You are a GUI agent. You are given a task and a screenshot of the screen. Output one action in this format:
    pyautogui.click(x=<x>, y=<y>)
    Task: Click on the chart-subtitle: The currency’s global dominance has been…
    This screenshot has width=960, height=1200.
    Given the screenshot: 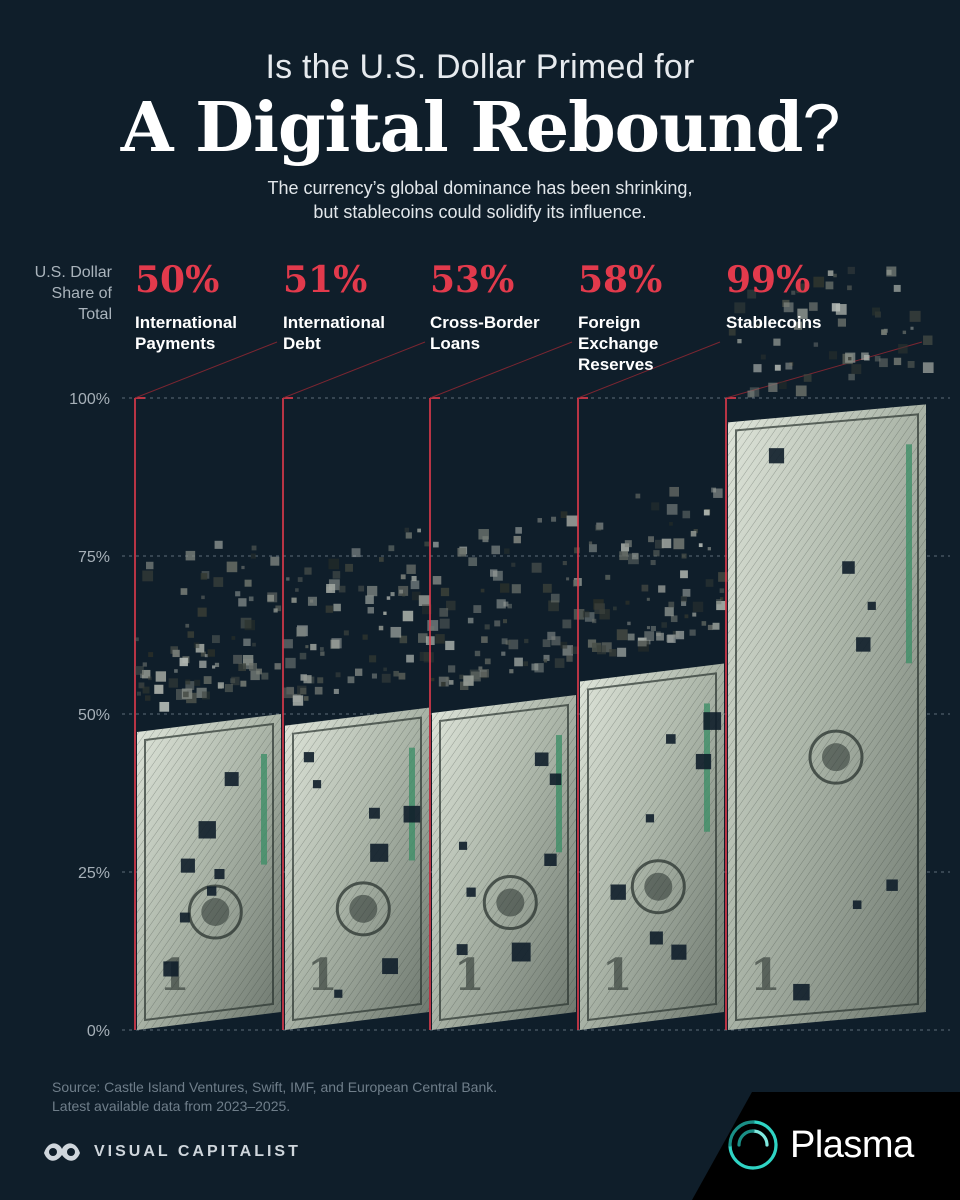 What is the action you would take?
    pyautogui.click(x=480, y=200)
    